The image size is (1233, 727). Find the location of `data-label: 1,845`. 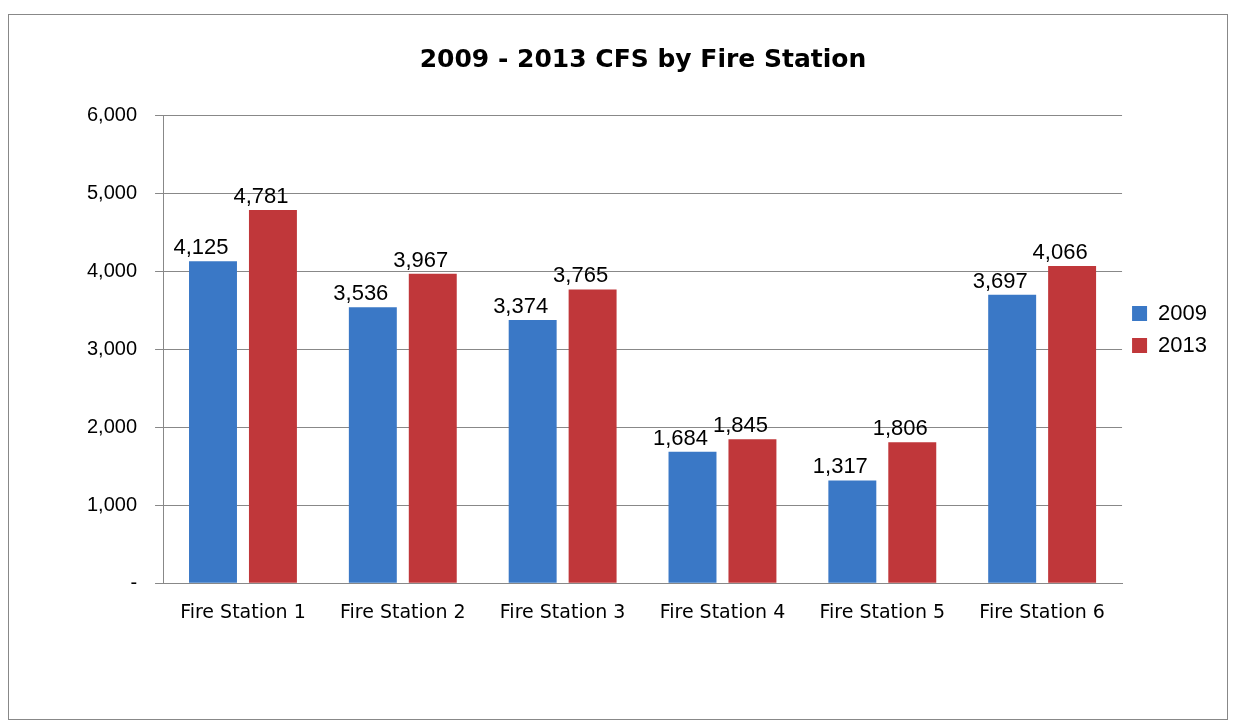

data-label: 1,845 is located at coordinates (740, 425).